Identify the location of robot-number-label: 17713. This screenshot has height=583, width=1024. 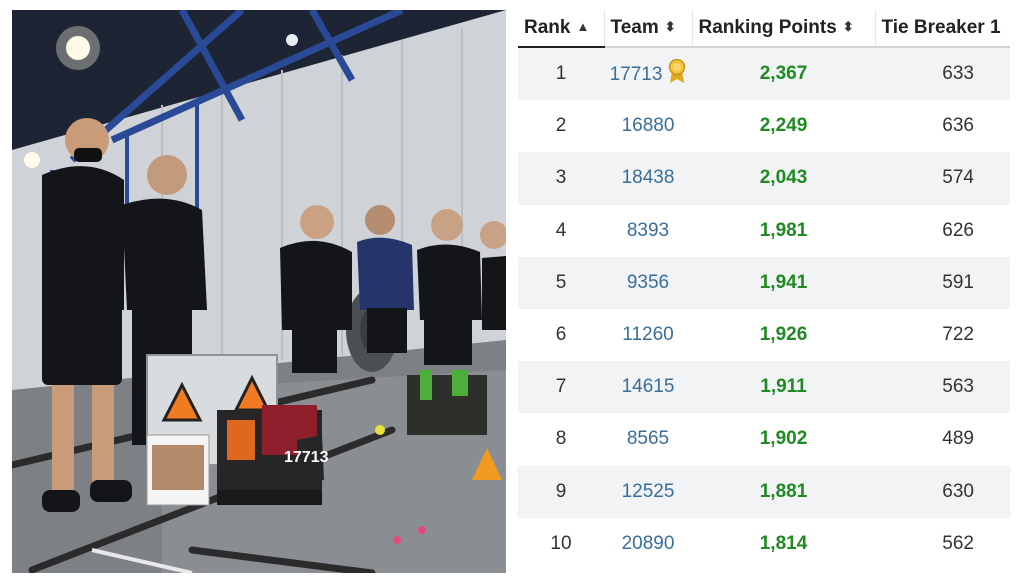
(306, 457).